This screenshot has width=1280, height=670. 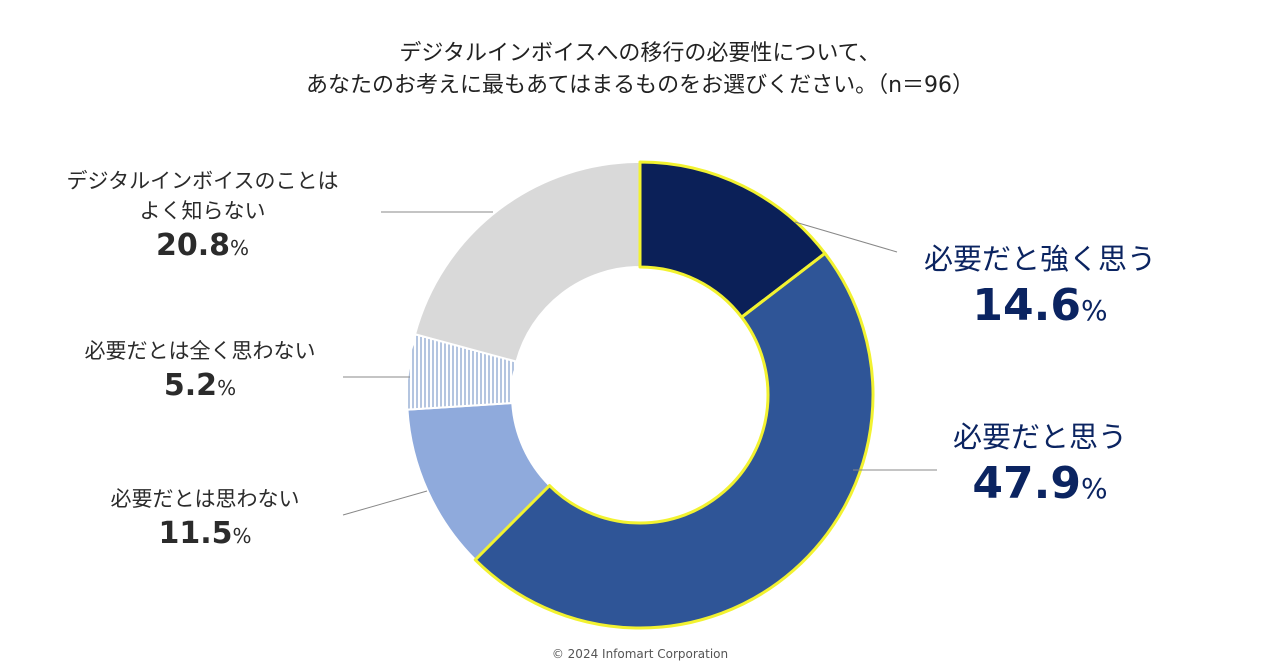 What do you see at coordinates (202, 211) in the screenshot?
I see `slice-label-dont-know-2: よく知らない` at bounding box center [202, 211].